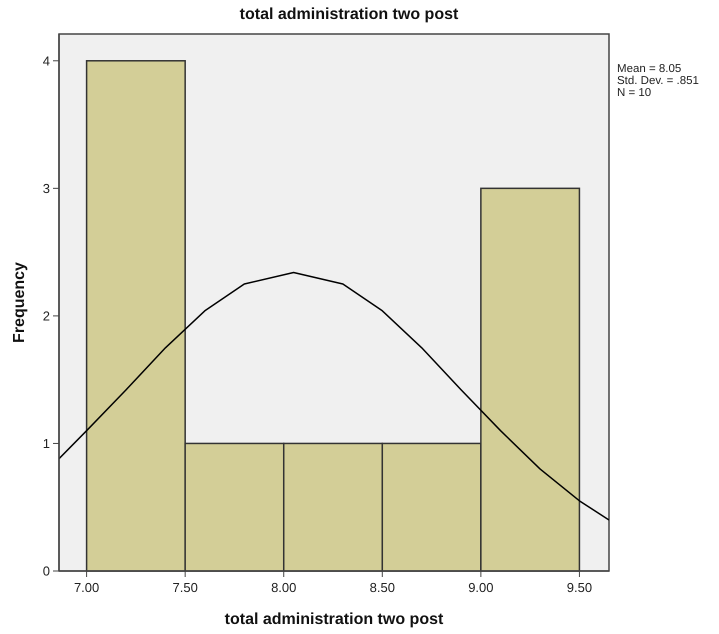 This screenshot has height=634, width=719. I want to click on x-tick-label: 7.50, so click(185, 587).